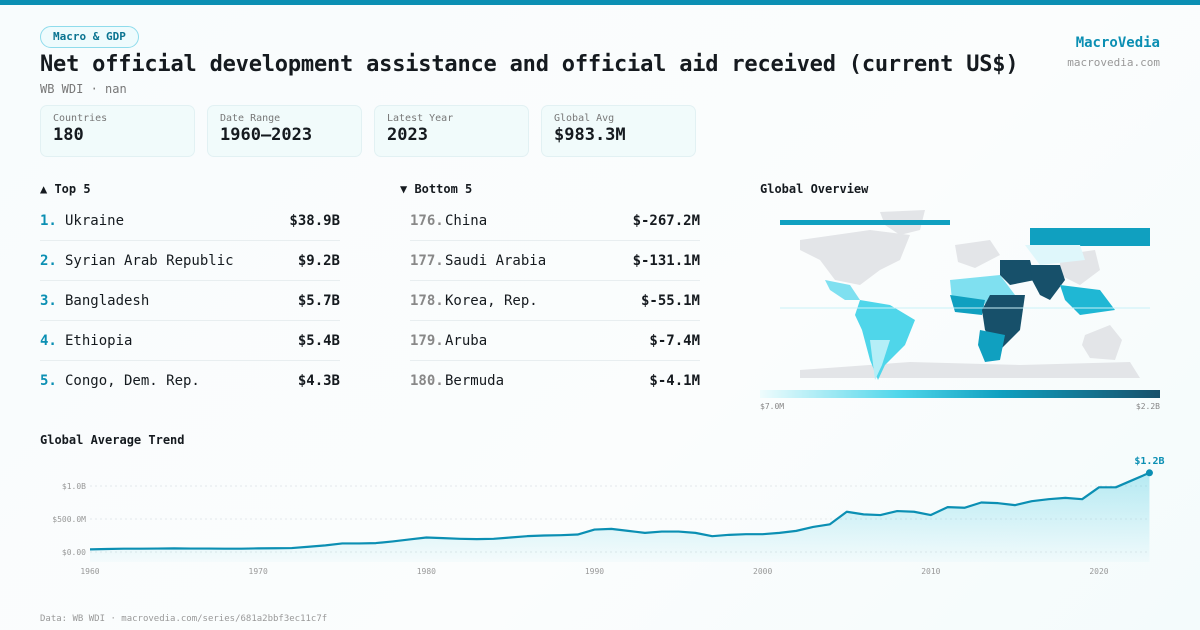 This screenshot has height=630, width=1200. I want to click on trend-heading: Global Average Trend, so click(112, 440).